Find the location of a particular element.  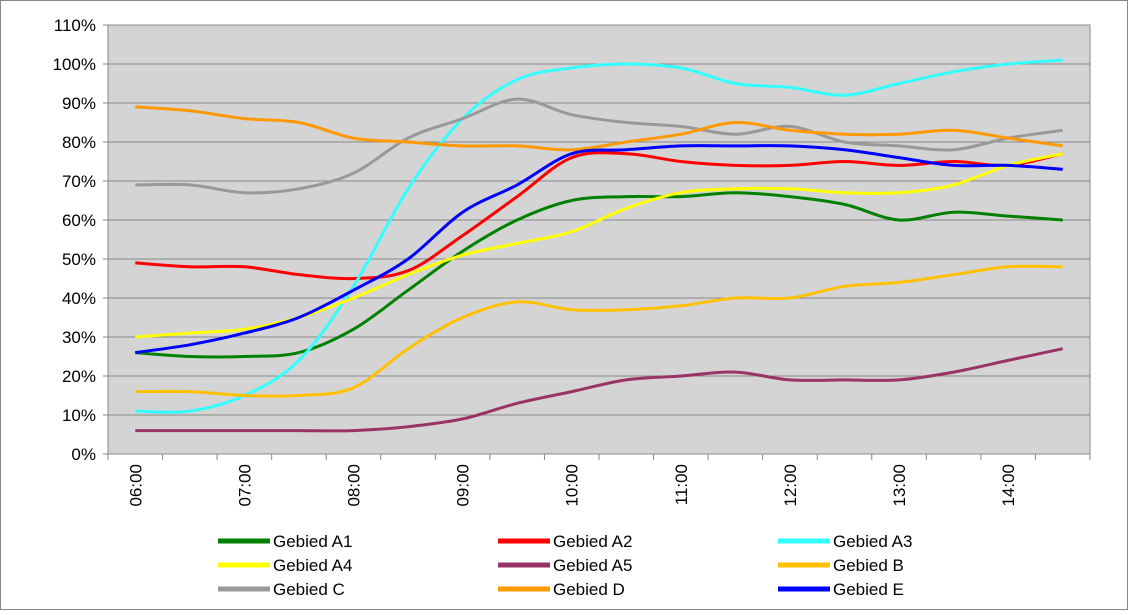

legend-label: Gebied A2 is located at coordinates (592, 541).